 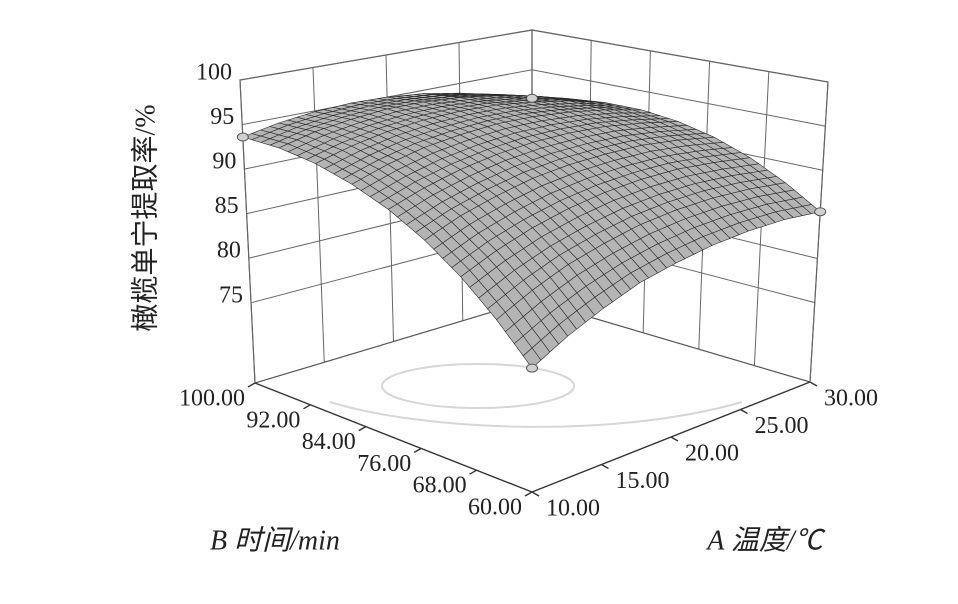 What do you see at coordinates (227, 206) in the screenshot?
I see `z-tick-label: 85` at bounding box center [227, 206].